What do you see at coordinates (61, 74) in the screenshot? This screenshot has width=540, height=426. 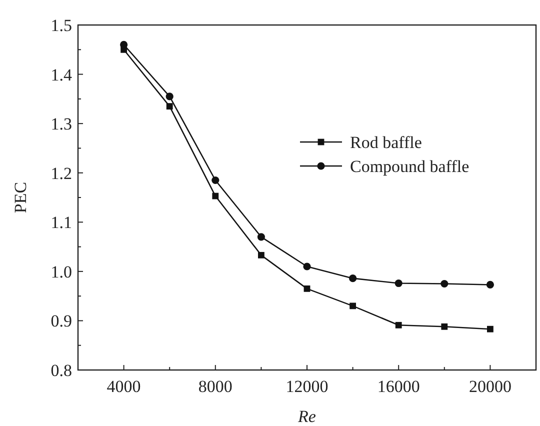 I see `y-tick-label: 1.4` at bounding box center [61, 74].